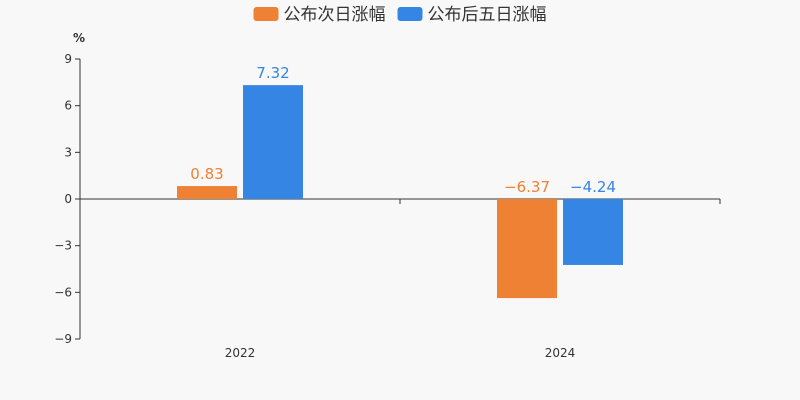 This screenshot has height=400, width=800. I want to click on data-label: −6.37, so click(527, 187).